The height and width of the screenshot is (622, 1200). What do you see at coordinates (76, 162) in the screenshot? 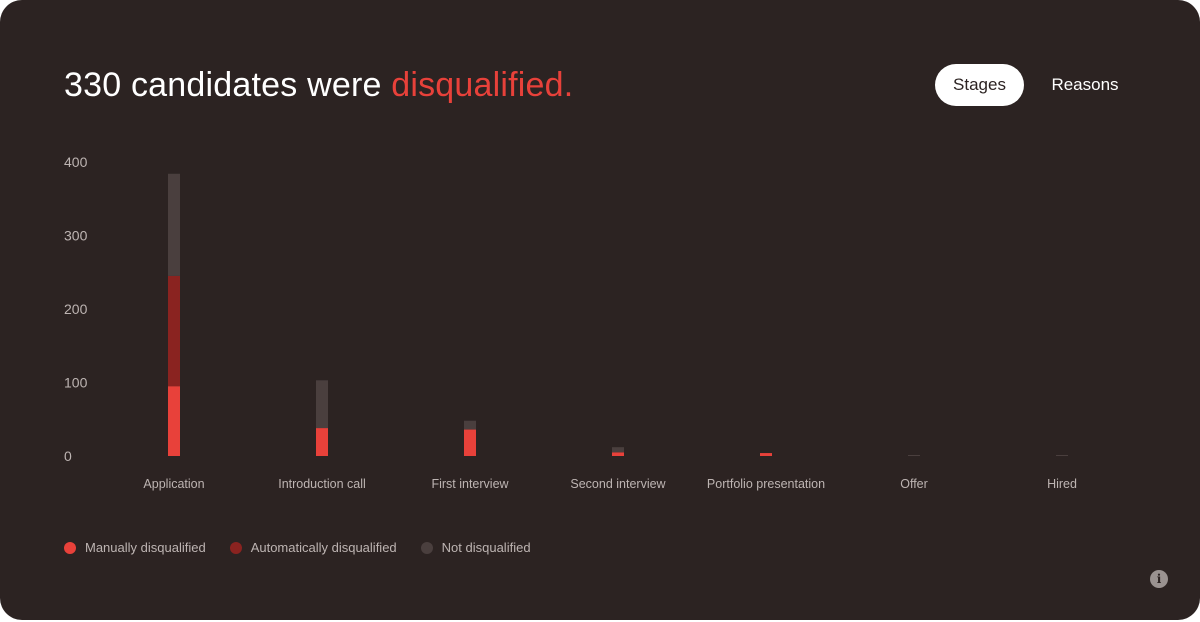
I see `y-tick-label: 400` at bounding box center [76, 162].